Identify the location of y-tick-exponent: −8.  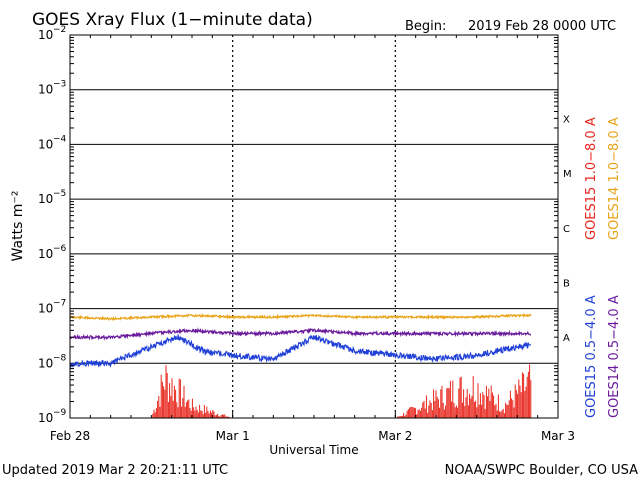
(60, 358).